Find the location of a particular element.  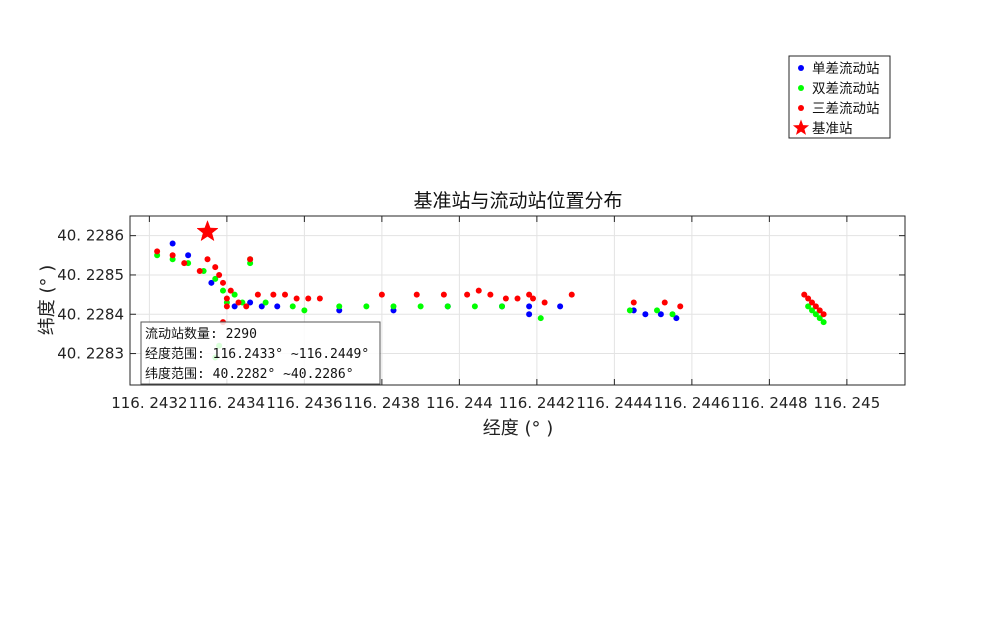

x-tick-label: 116. 2448 is located at coordinates (769, 403).